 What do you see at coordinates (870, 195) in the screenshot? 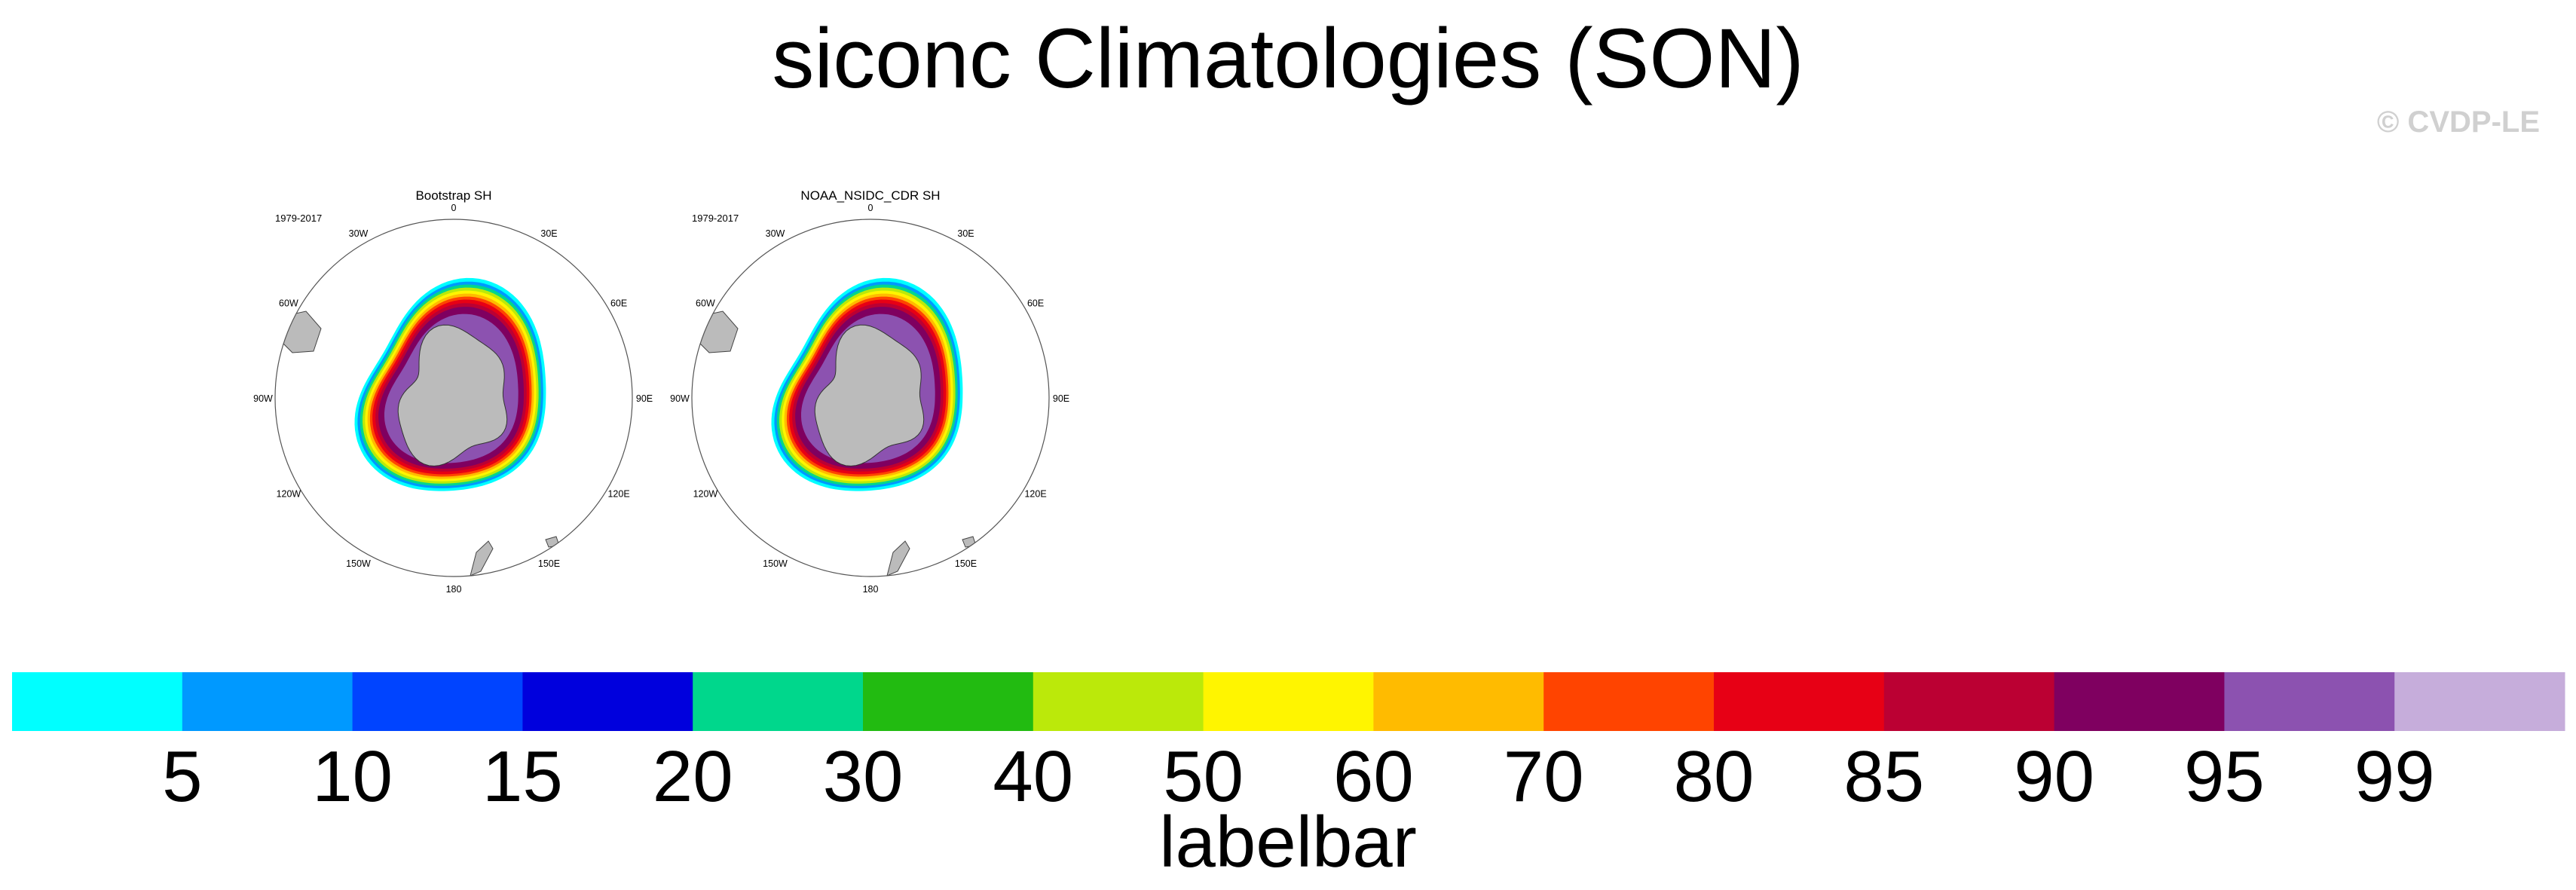
I see `panel-title: NOAA_NSIDC_CDR SH` at bounding box center [870, 195].